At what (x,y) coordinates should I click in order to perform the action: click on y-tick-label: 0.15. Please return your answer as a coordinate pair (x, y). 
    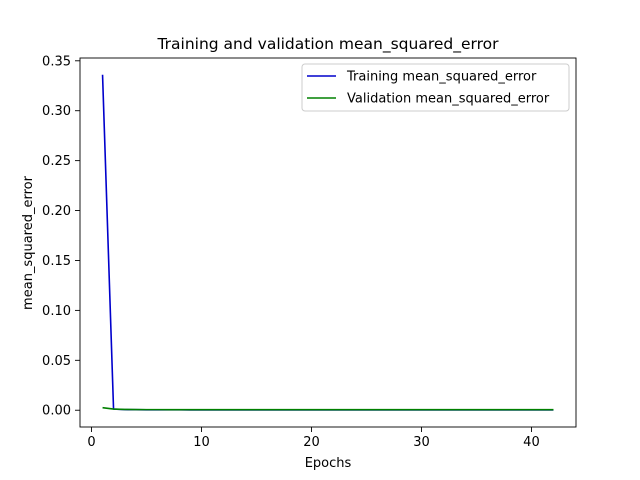
    Looking at the image, I should click on (56, 261).